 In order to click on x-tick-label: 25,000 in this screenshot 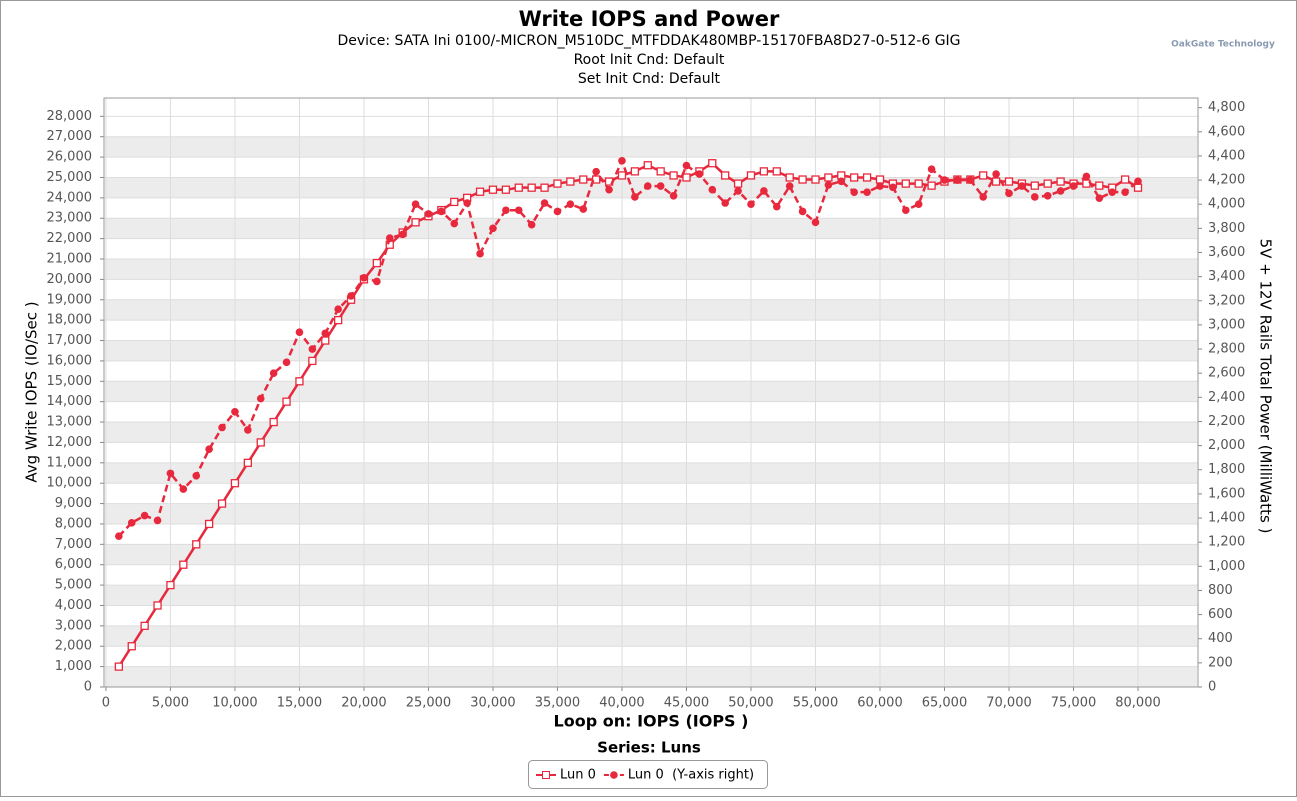, I will do `click(429, 703)`.